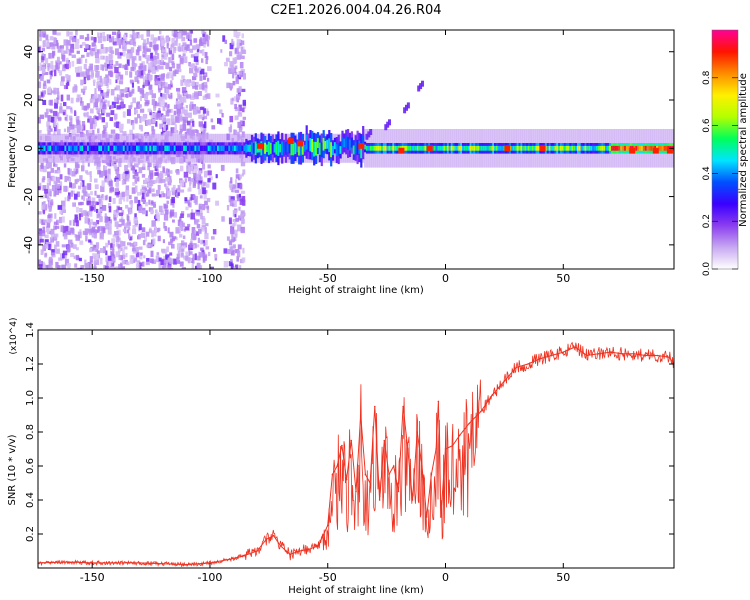  What do you see at coordinates (356, 290) in the screenshot?
I see `spectrogram-x-label: Height of straight line (km)` at bounding box center [356, 290].